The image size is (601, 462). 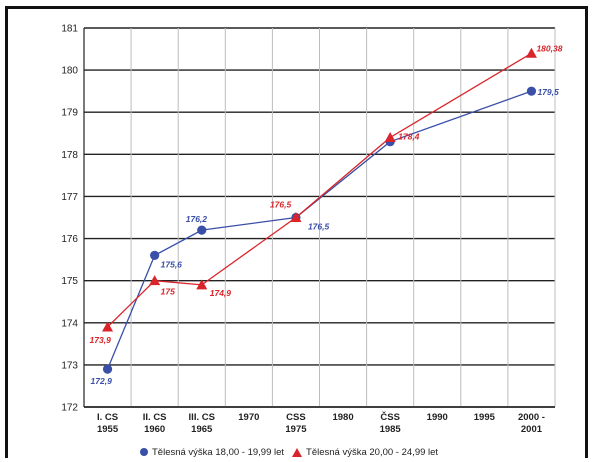 I want to click on x-tick-label: ČSS 1985, so click(x=391, y=423).